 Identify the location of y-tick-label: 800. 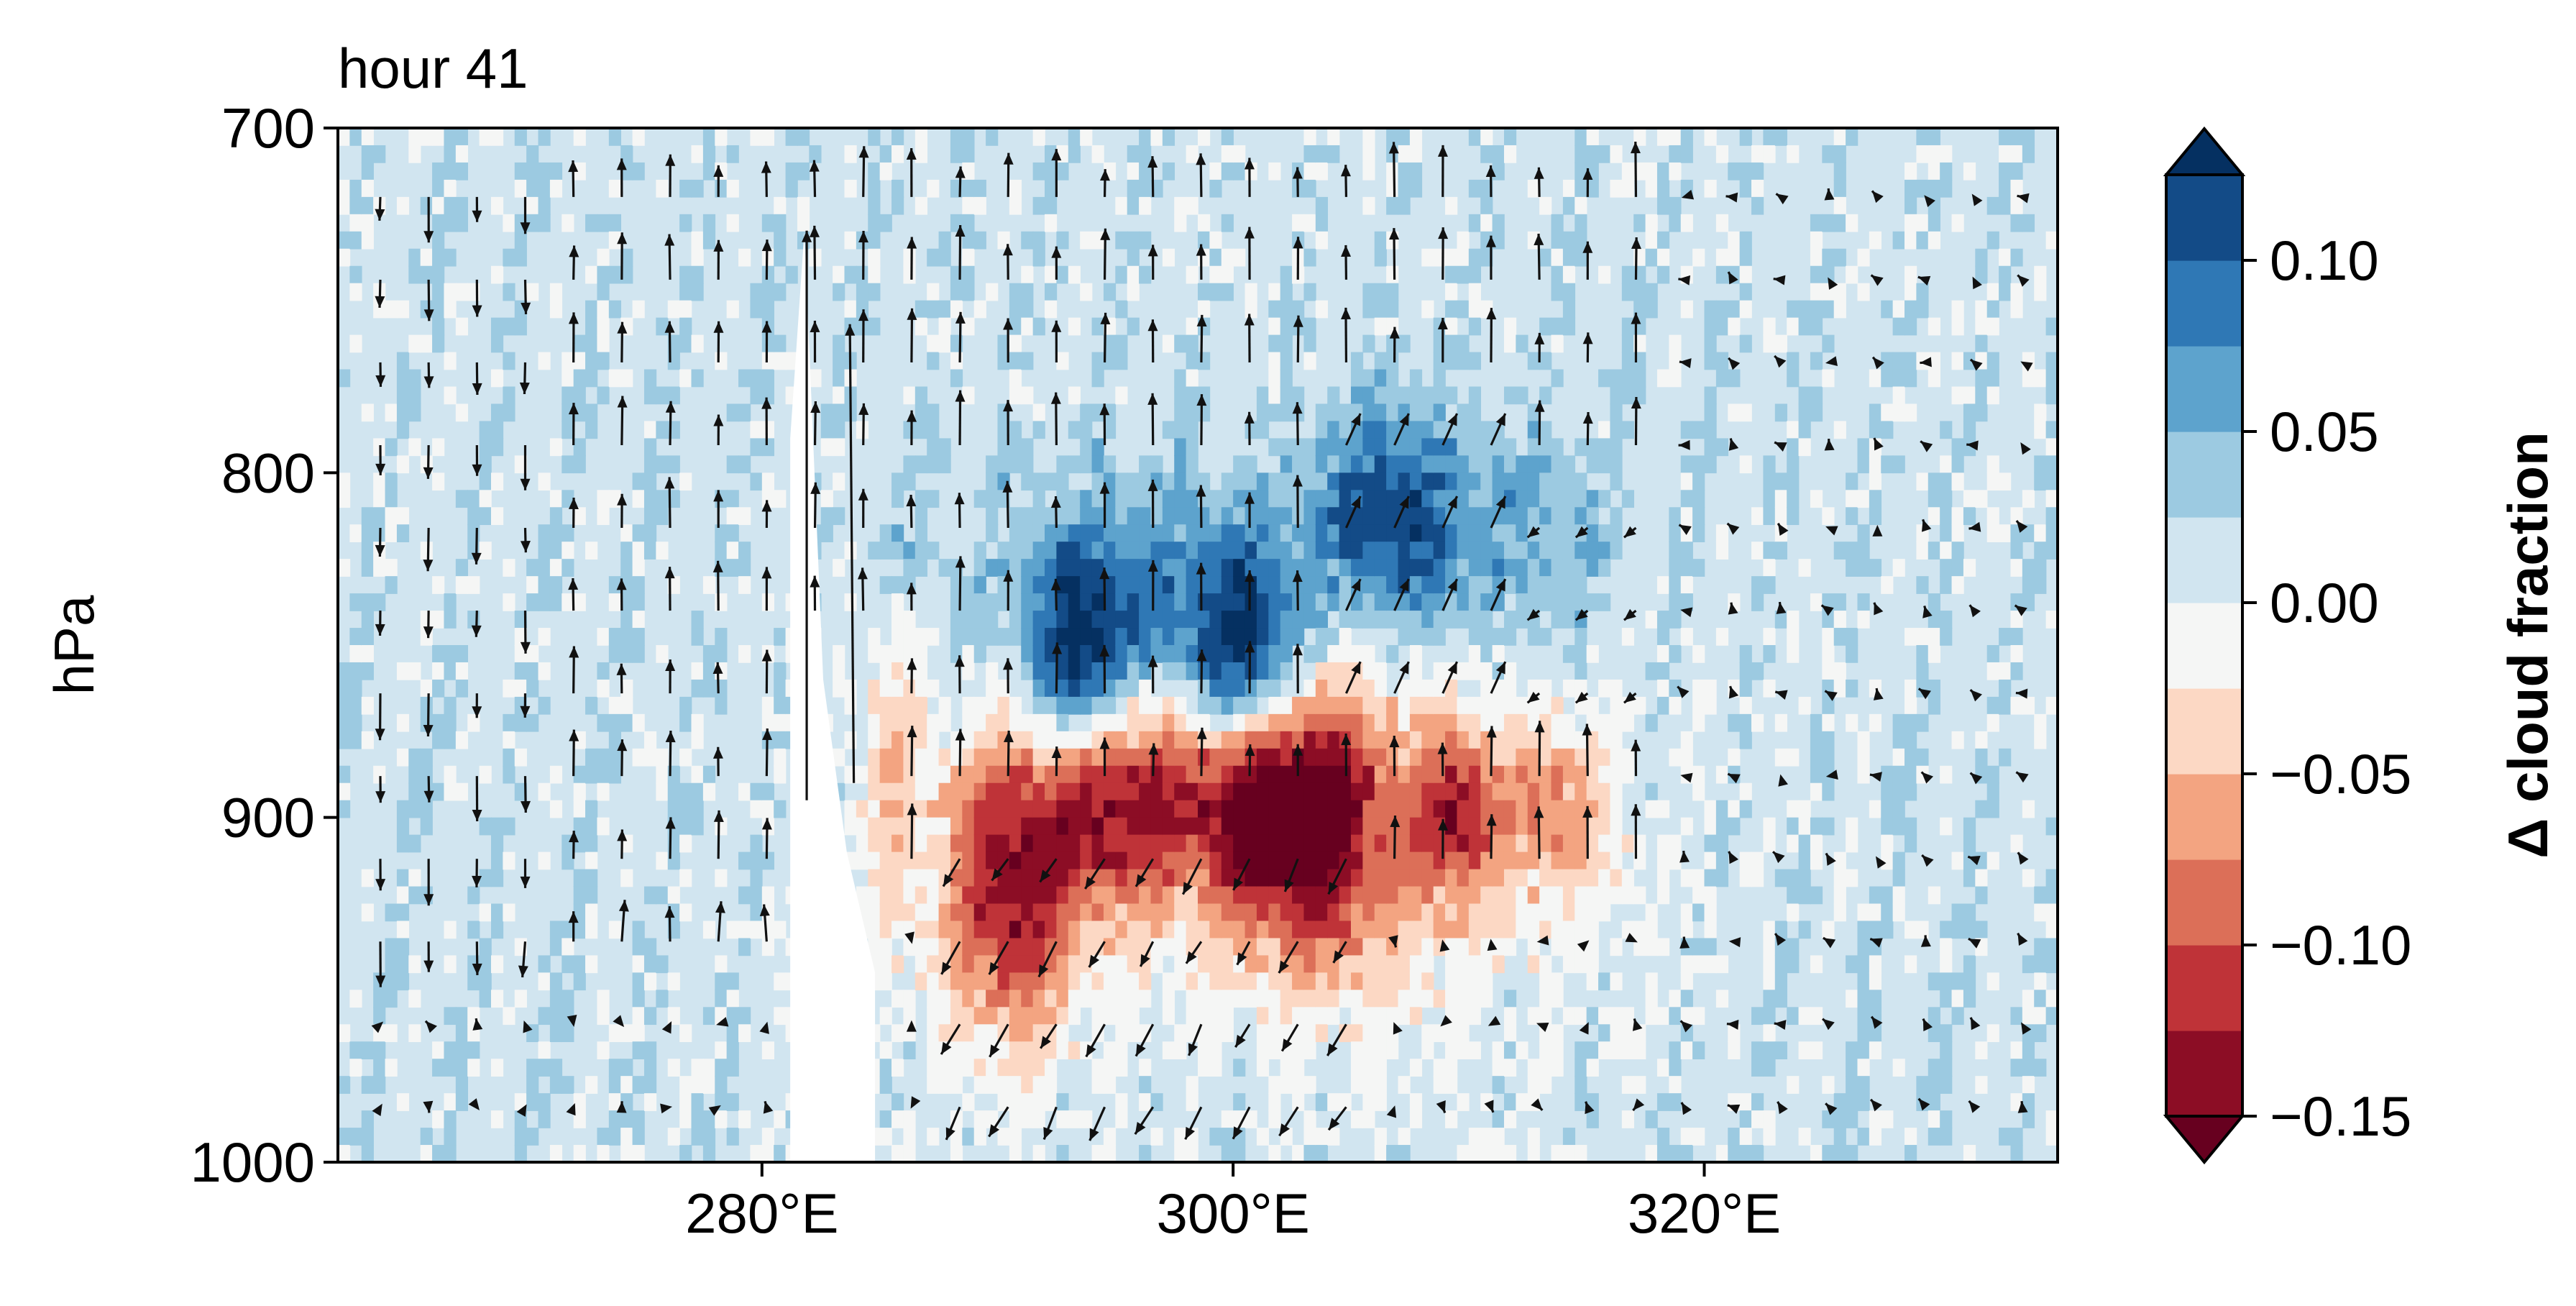
(268, 473).